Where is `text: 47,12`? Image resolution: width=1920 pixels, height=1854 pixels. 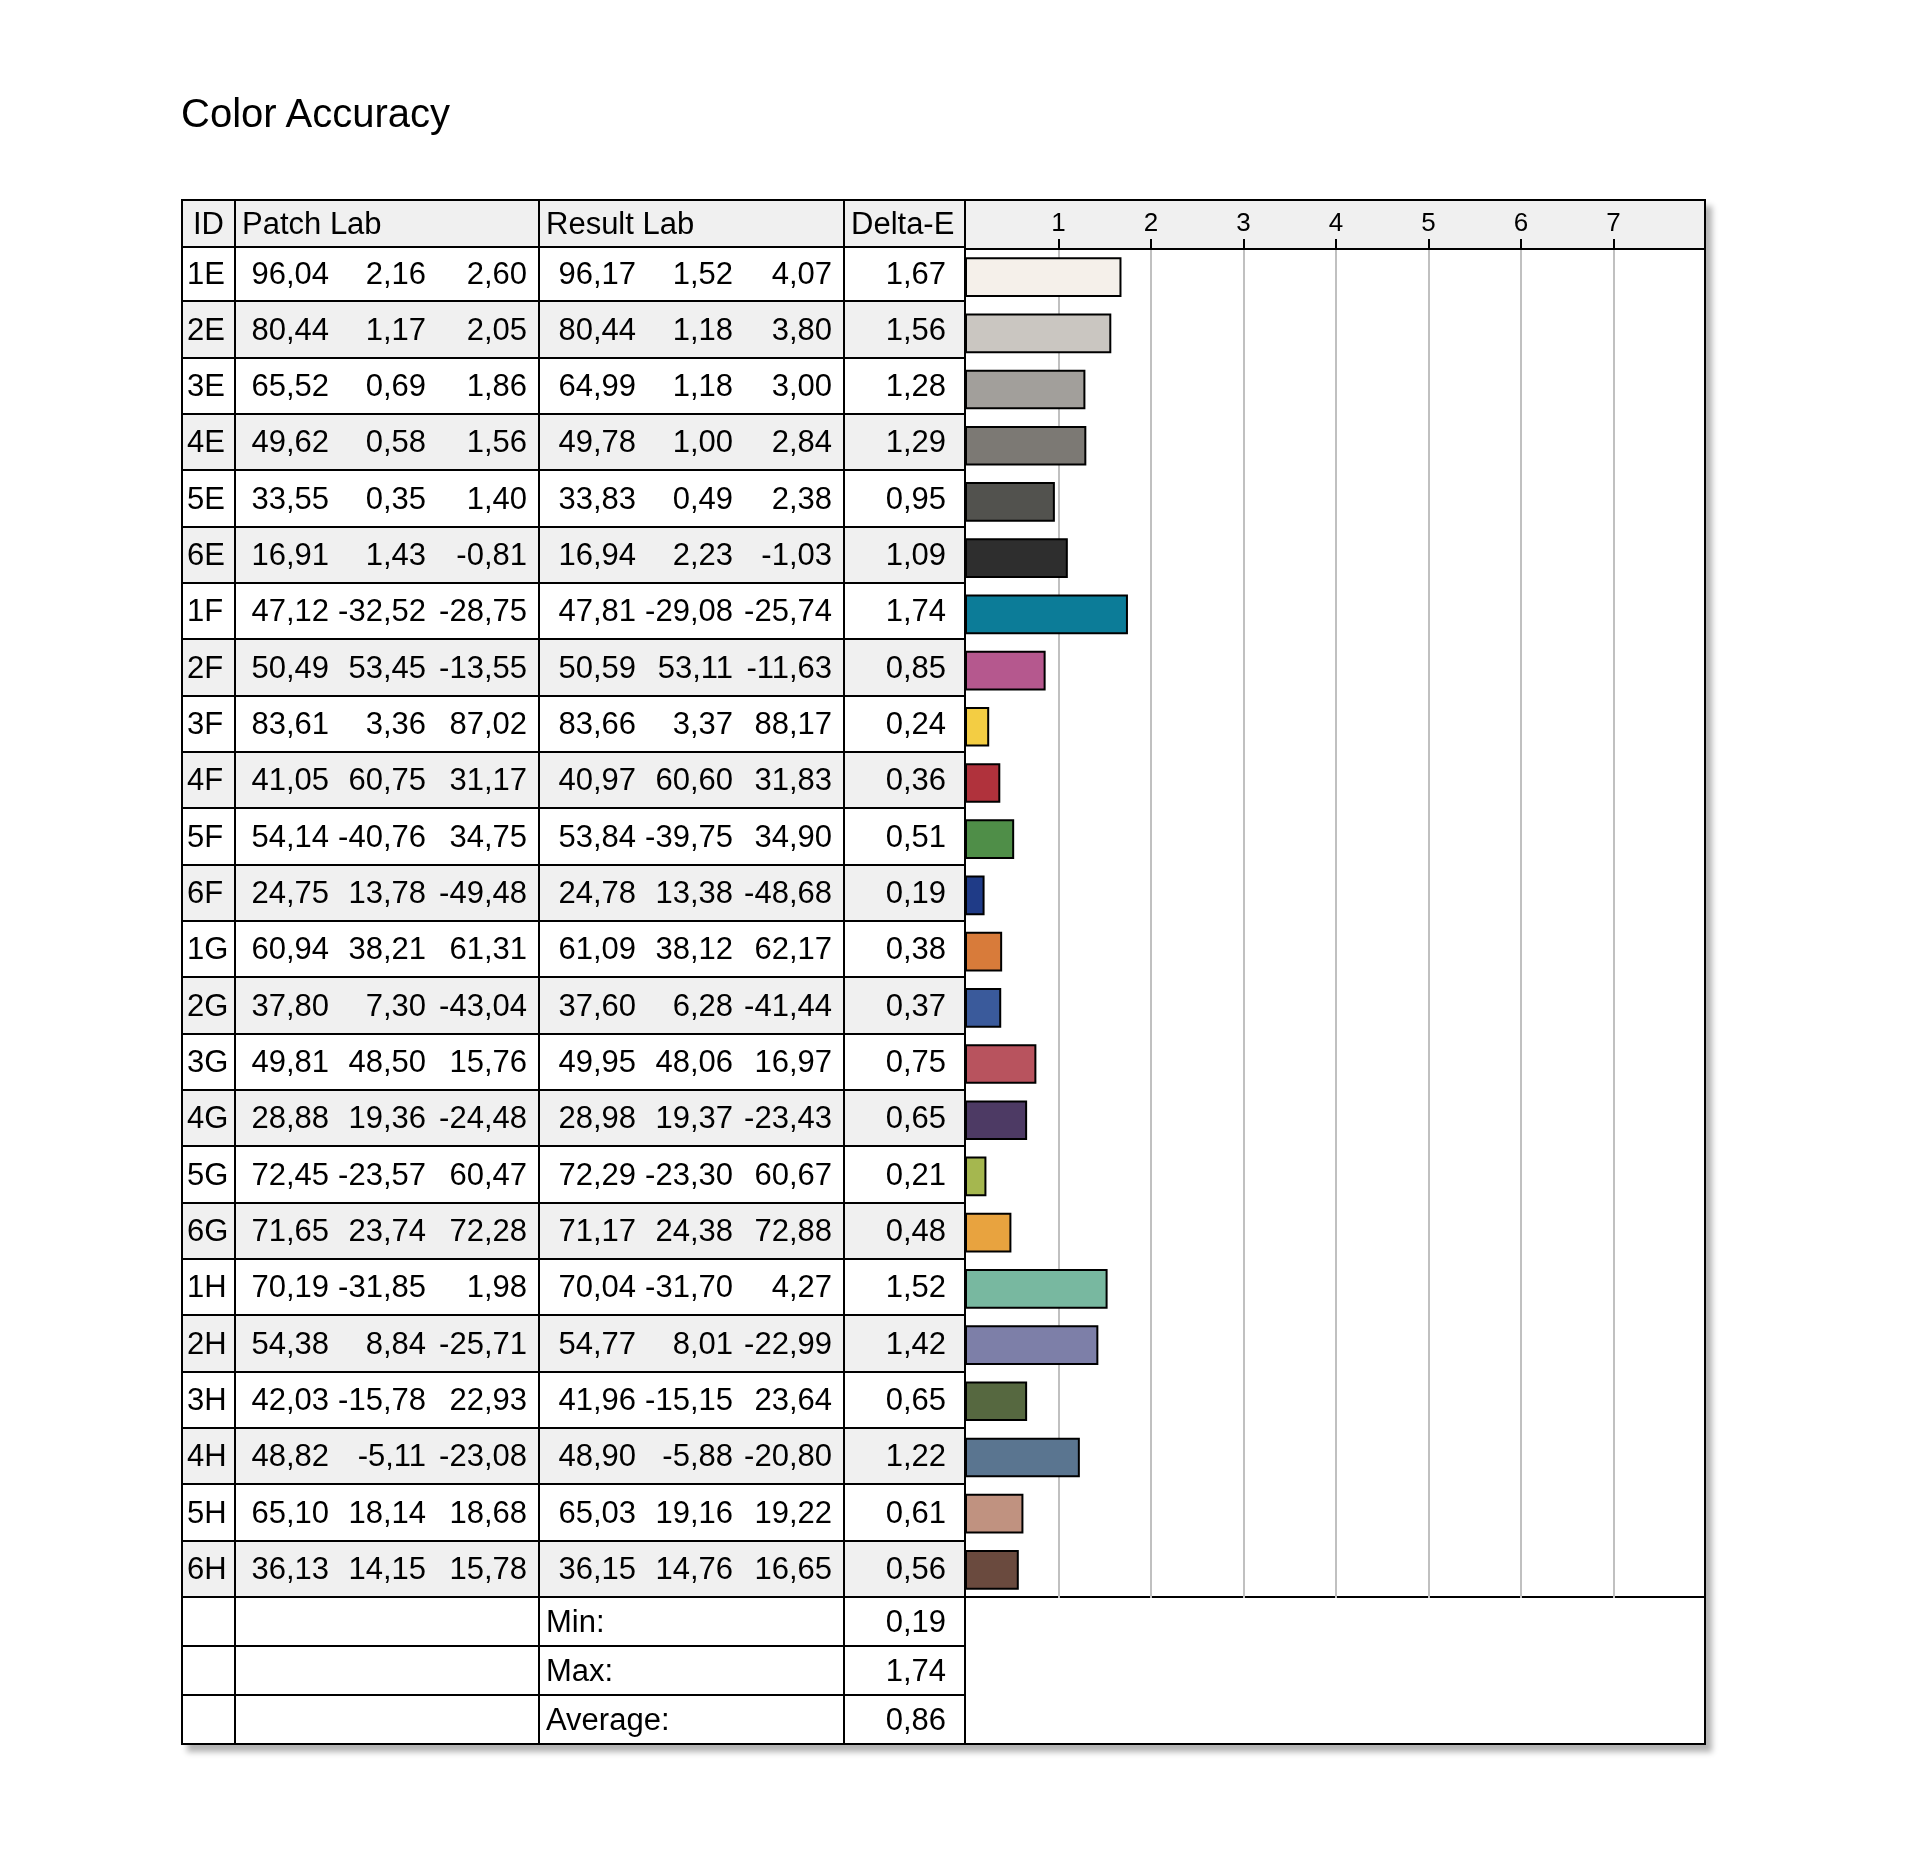
text: 47,12 is located at coordinates (290, 611).